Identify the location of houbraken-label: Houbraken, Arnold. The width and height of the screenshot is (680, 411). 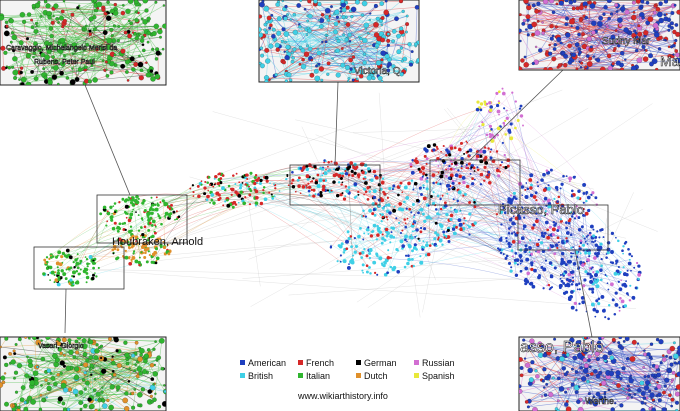
(157, 242).